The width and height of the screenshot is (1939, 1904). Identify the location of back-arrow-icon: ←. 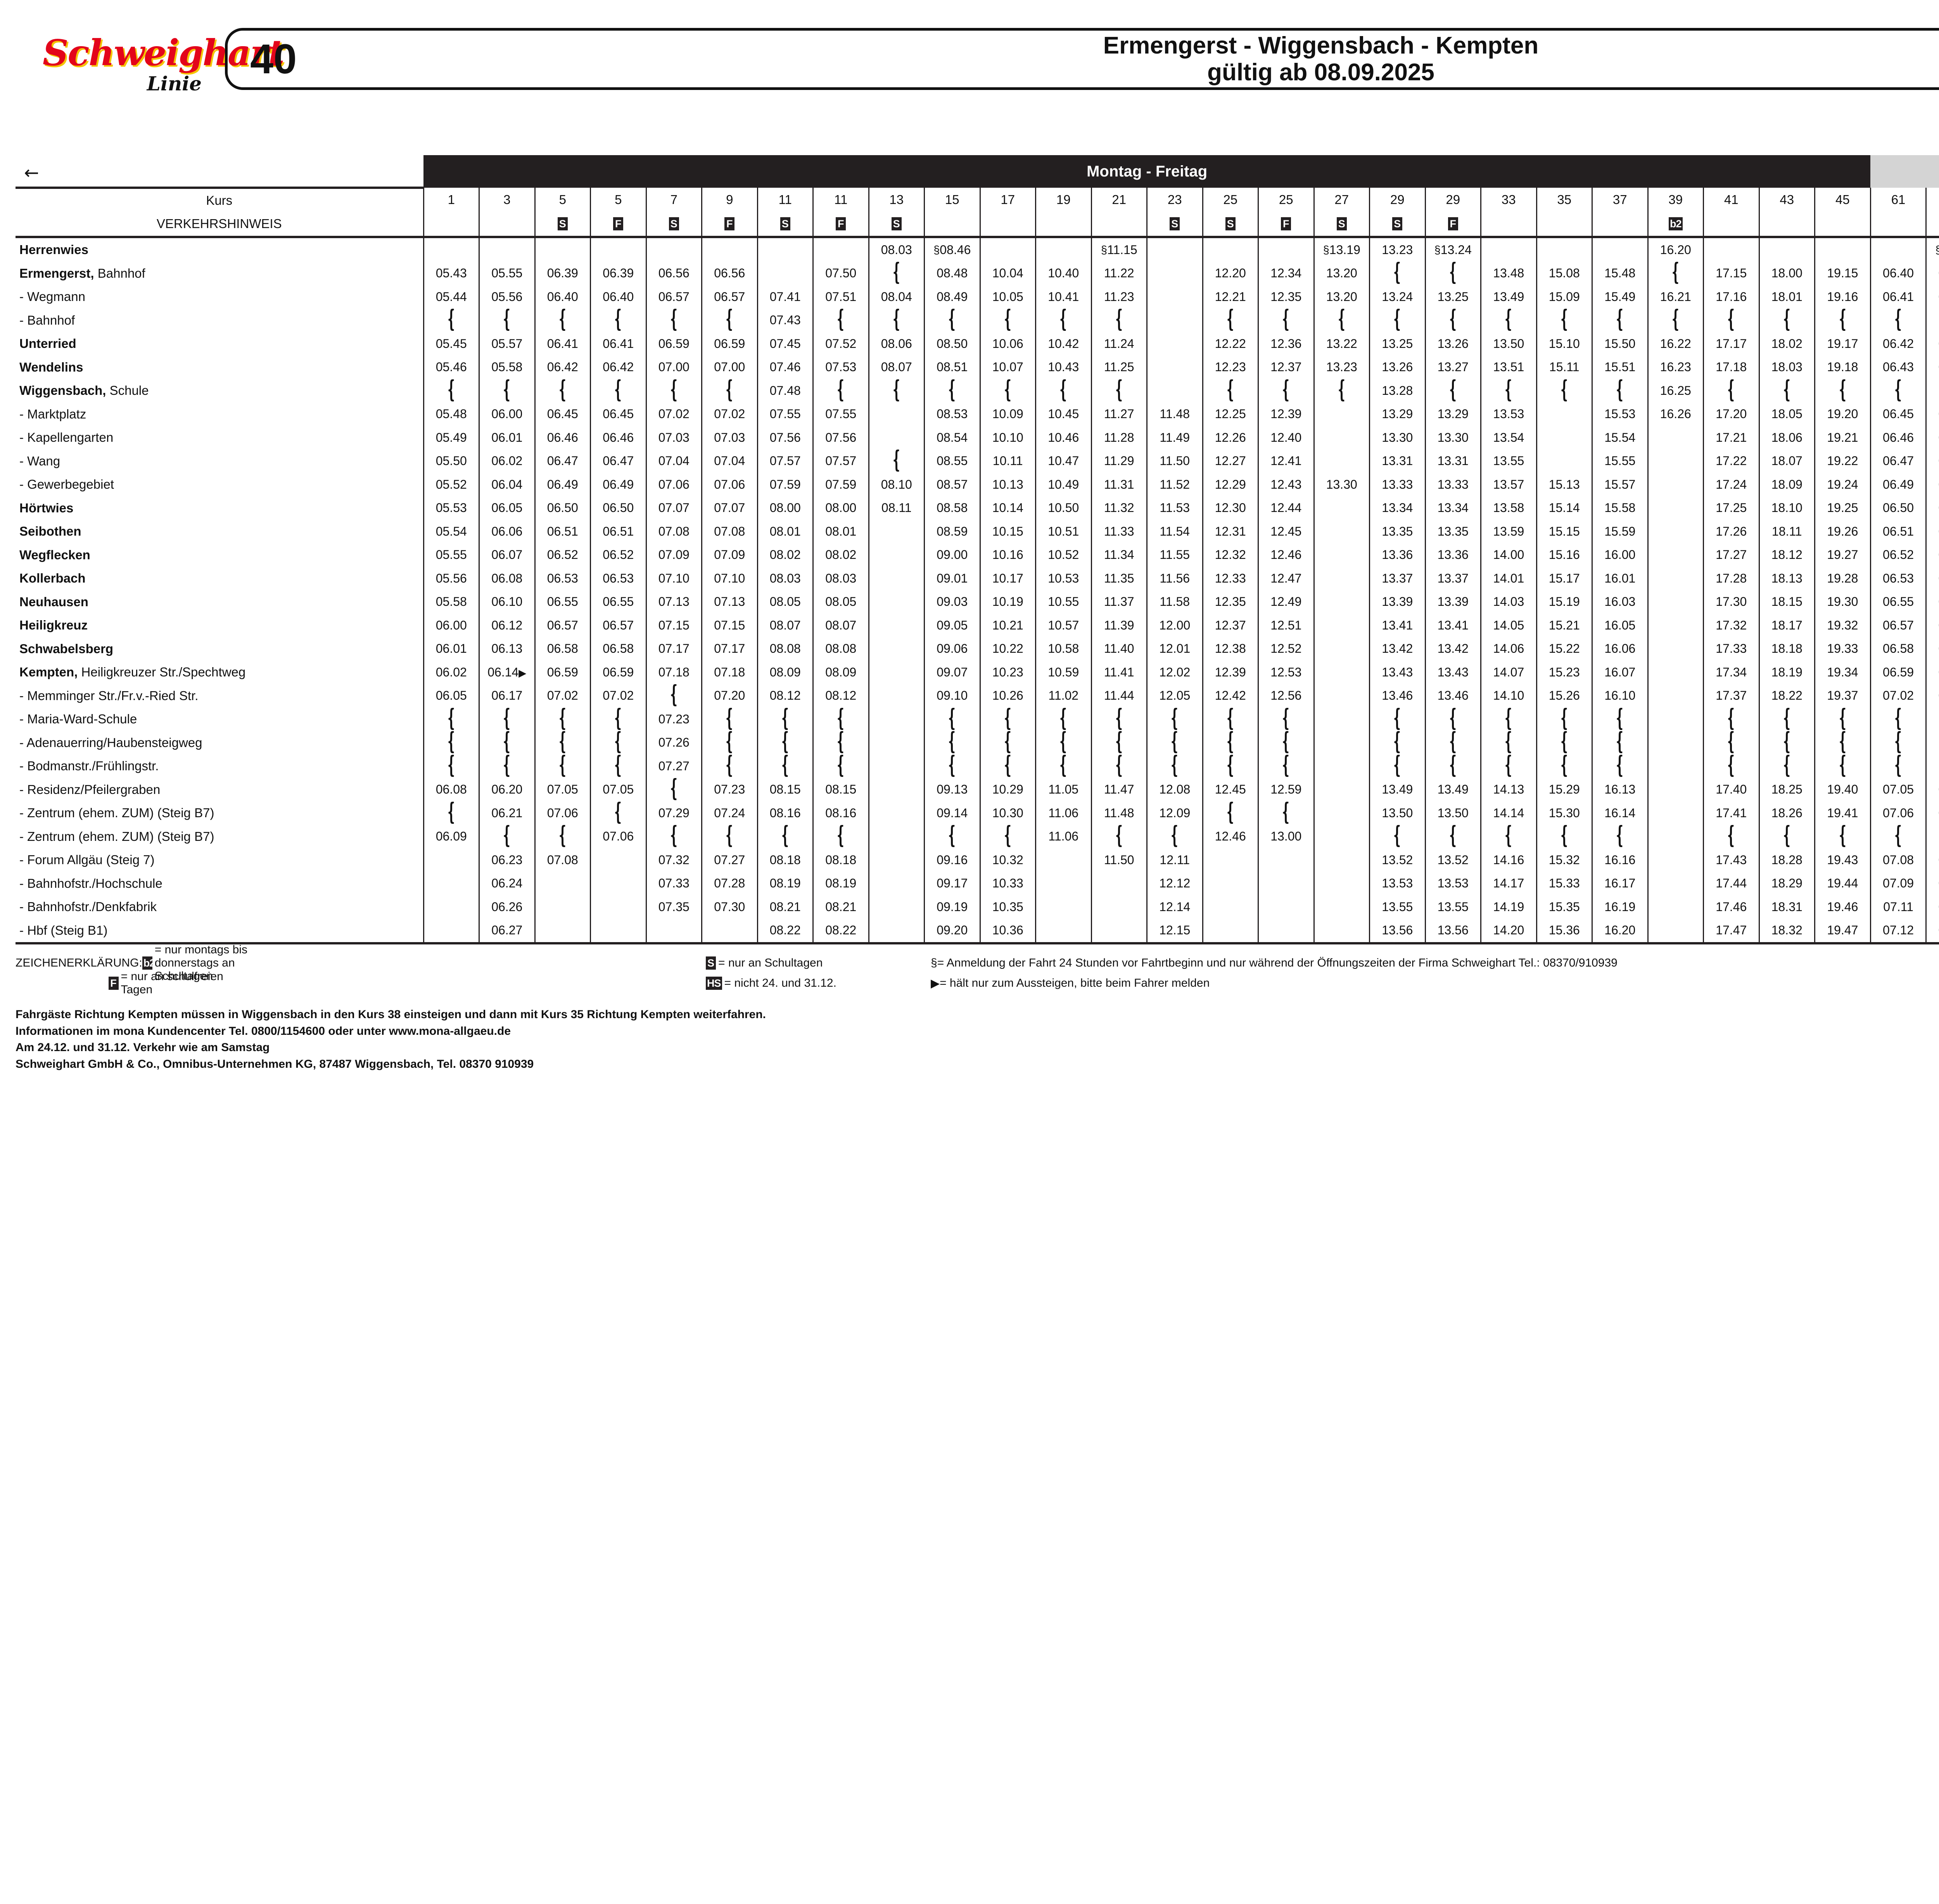
(31, 172).